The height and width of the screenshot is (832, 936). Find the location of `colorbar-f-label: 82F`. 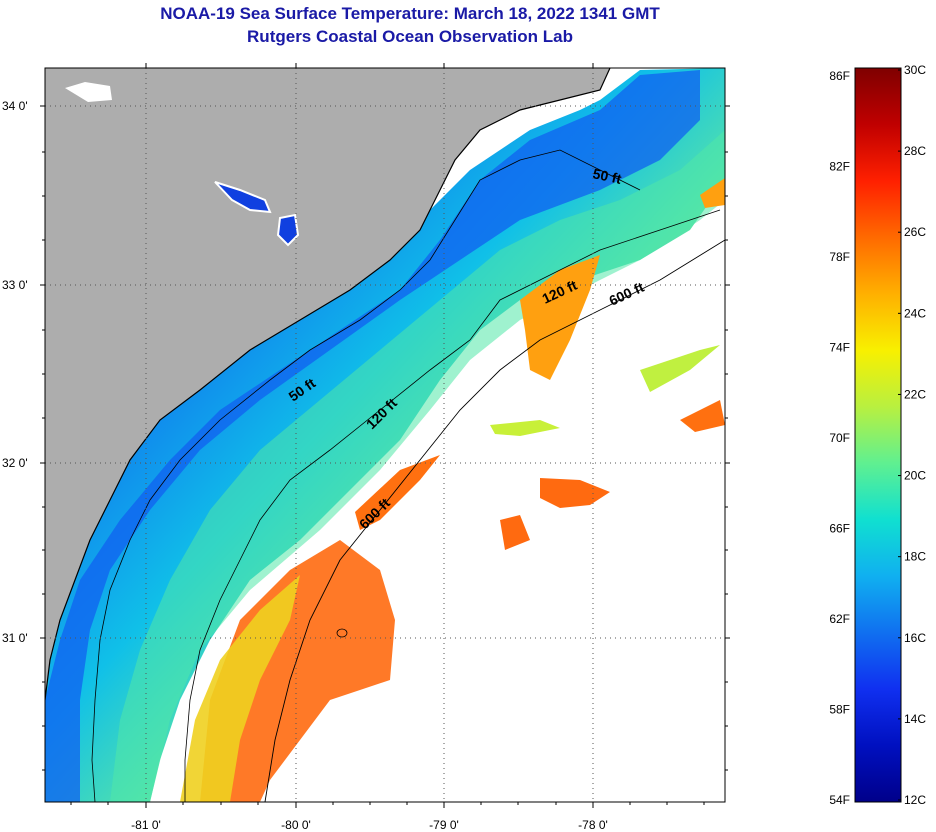

colorbar-f-label: 82F is located at coordinates (839, 167).